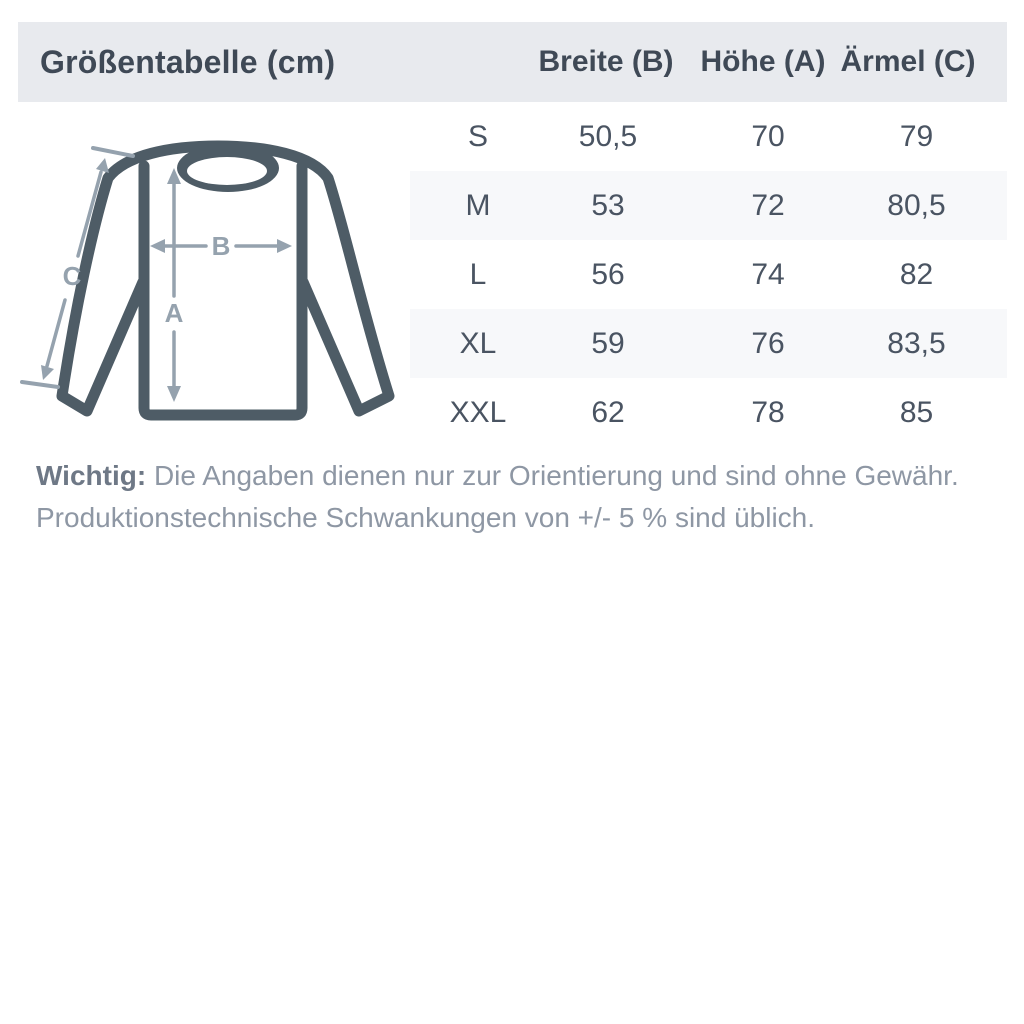  I want to click on value-cell: 59, so click(608, 343).